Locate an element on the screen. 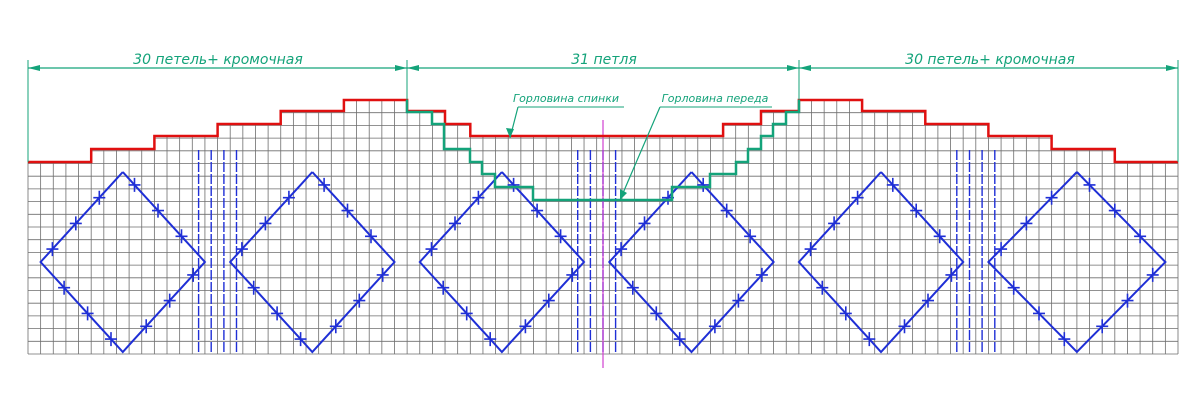 Image resolution: width=1200 pixels, height=408 pixels. front-neckline-arrow is located at coordinates (623, 194).